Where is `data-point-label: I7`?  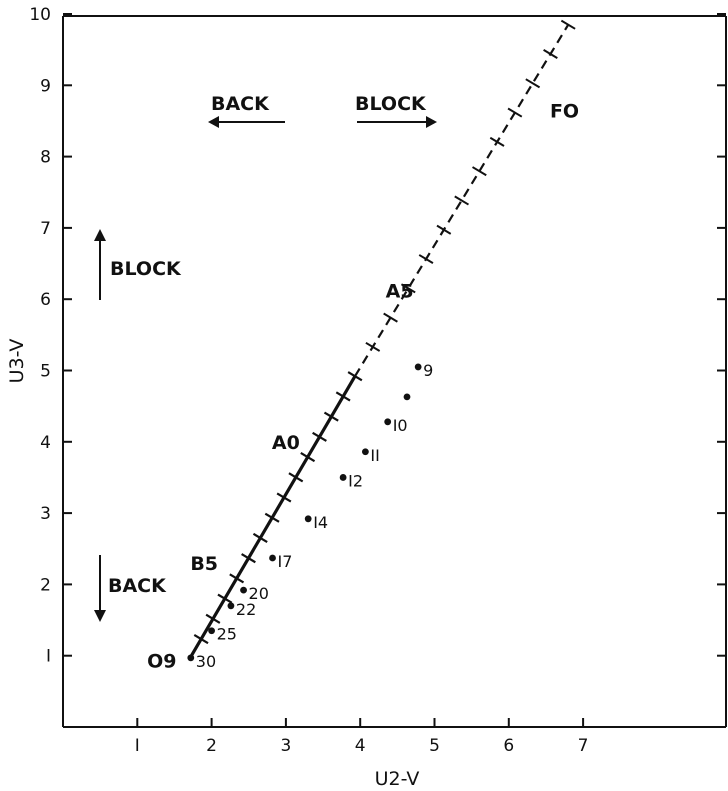 data-point-label: I7 is located at coordinates (285, 561).